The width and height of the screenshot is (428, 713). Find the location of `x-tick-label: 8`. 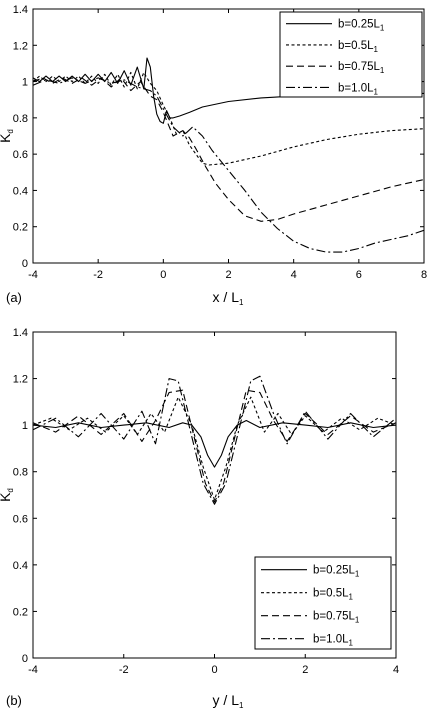

x-tick-label: 8 is located at coordinates (424, 275).